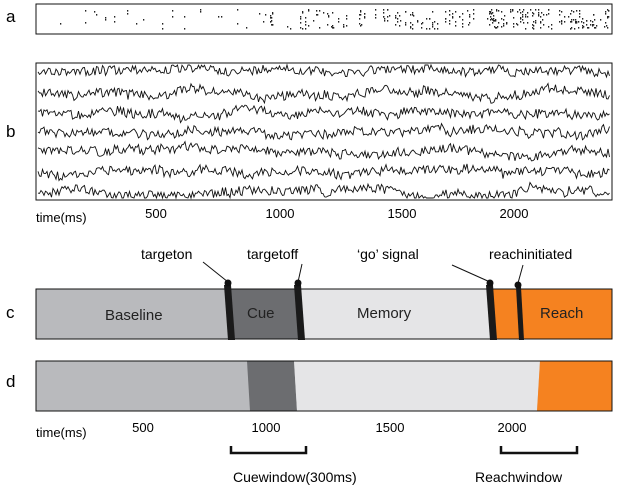  I want to click on phase-label-cue: Cue, so click(261, 313).